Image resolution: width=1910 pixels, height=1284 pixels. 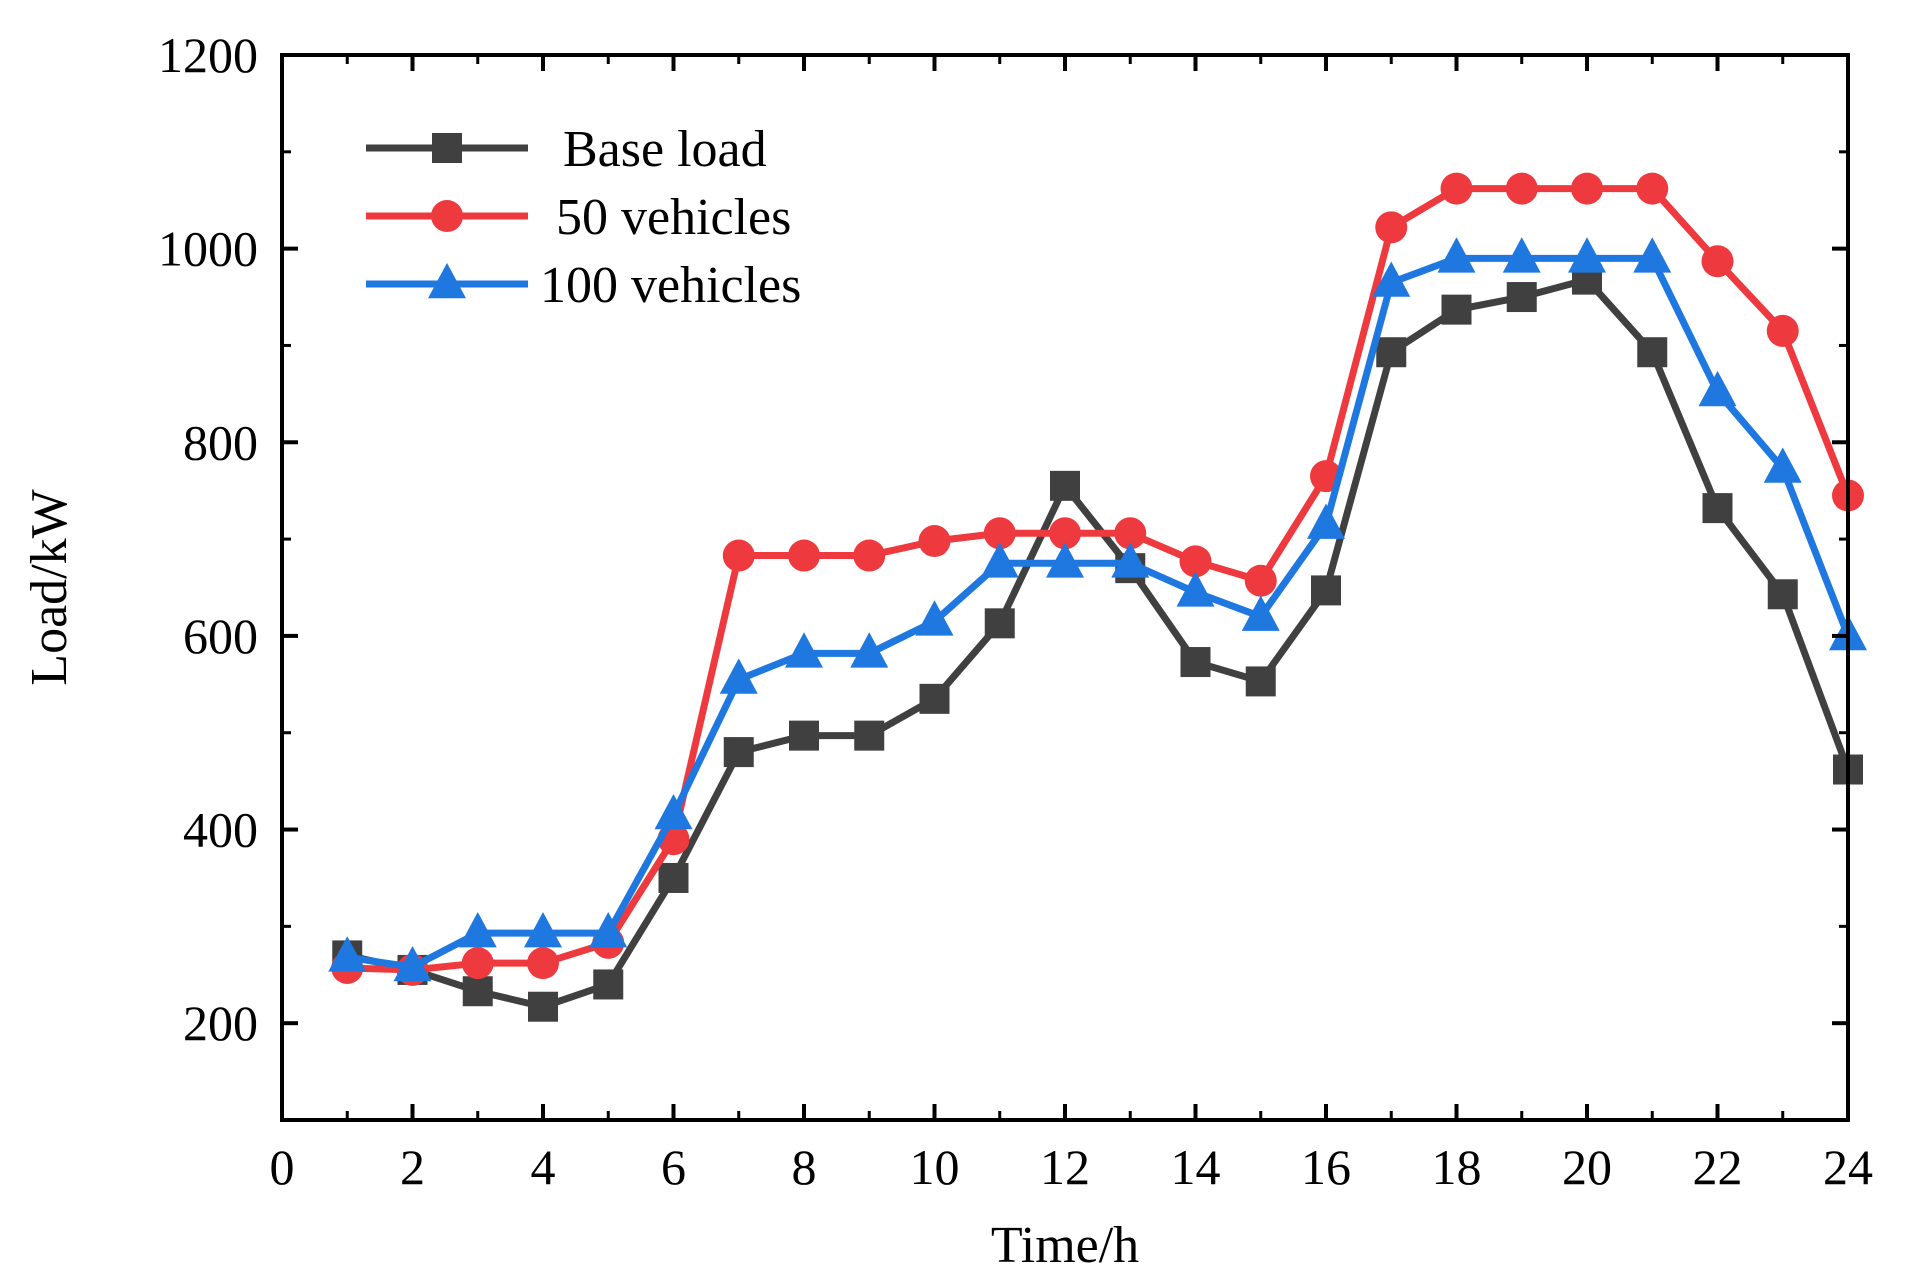 What do you see at coordinates (49, 587) in the screenshot?
I see `y-axis-label: Load/kW` at bounding box center [49, 587].